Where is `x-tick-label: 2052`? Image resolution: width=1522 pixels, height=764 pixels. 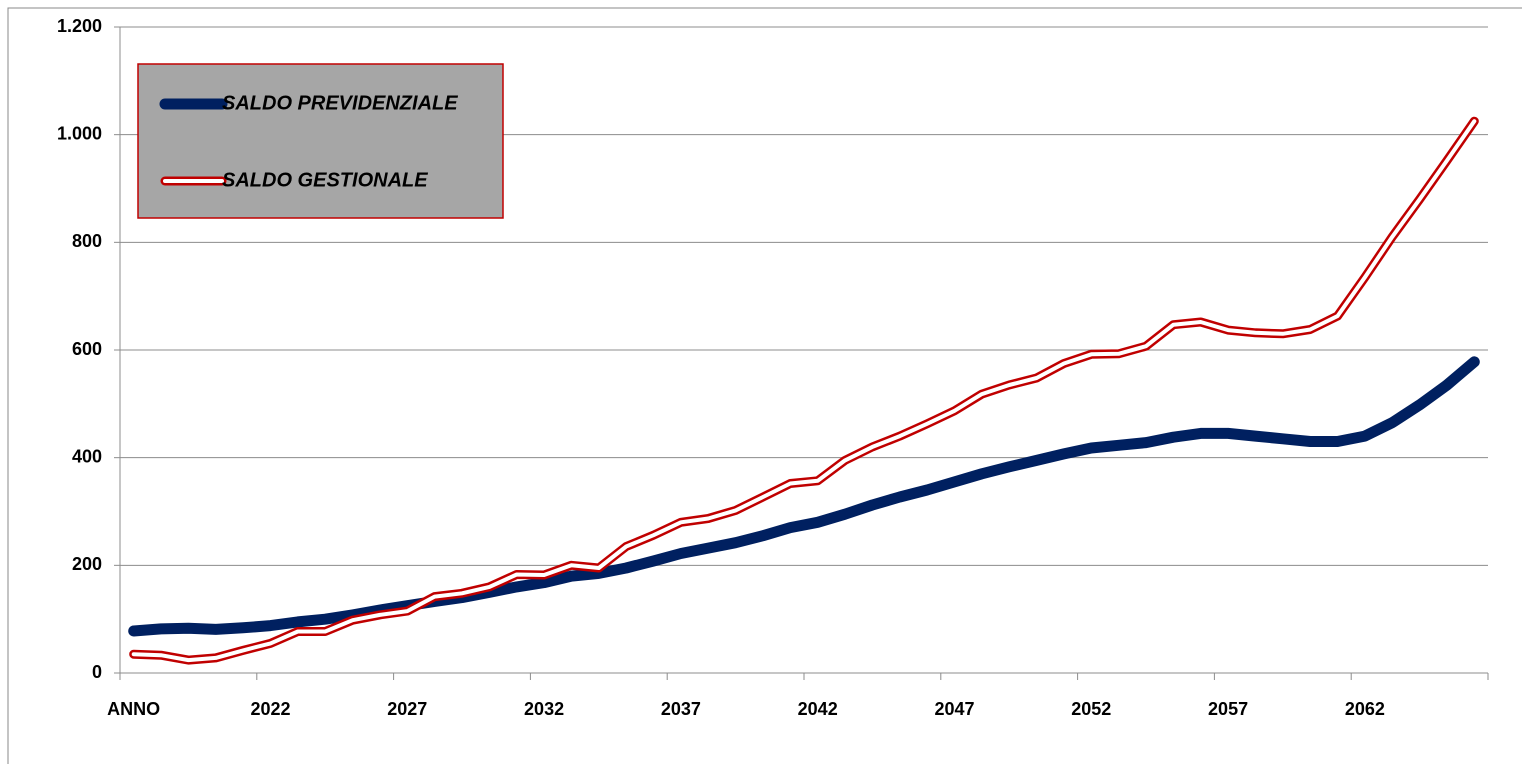 x-tick-label: 2052 is located at coordinates (1091, 709).